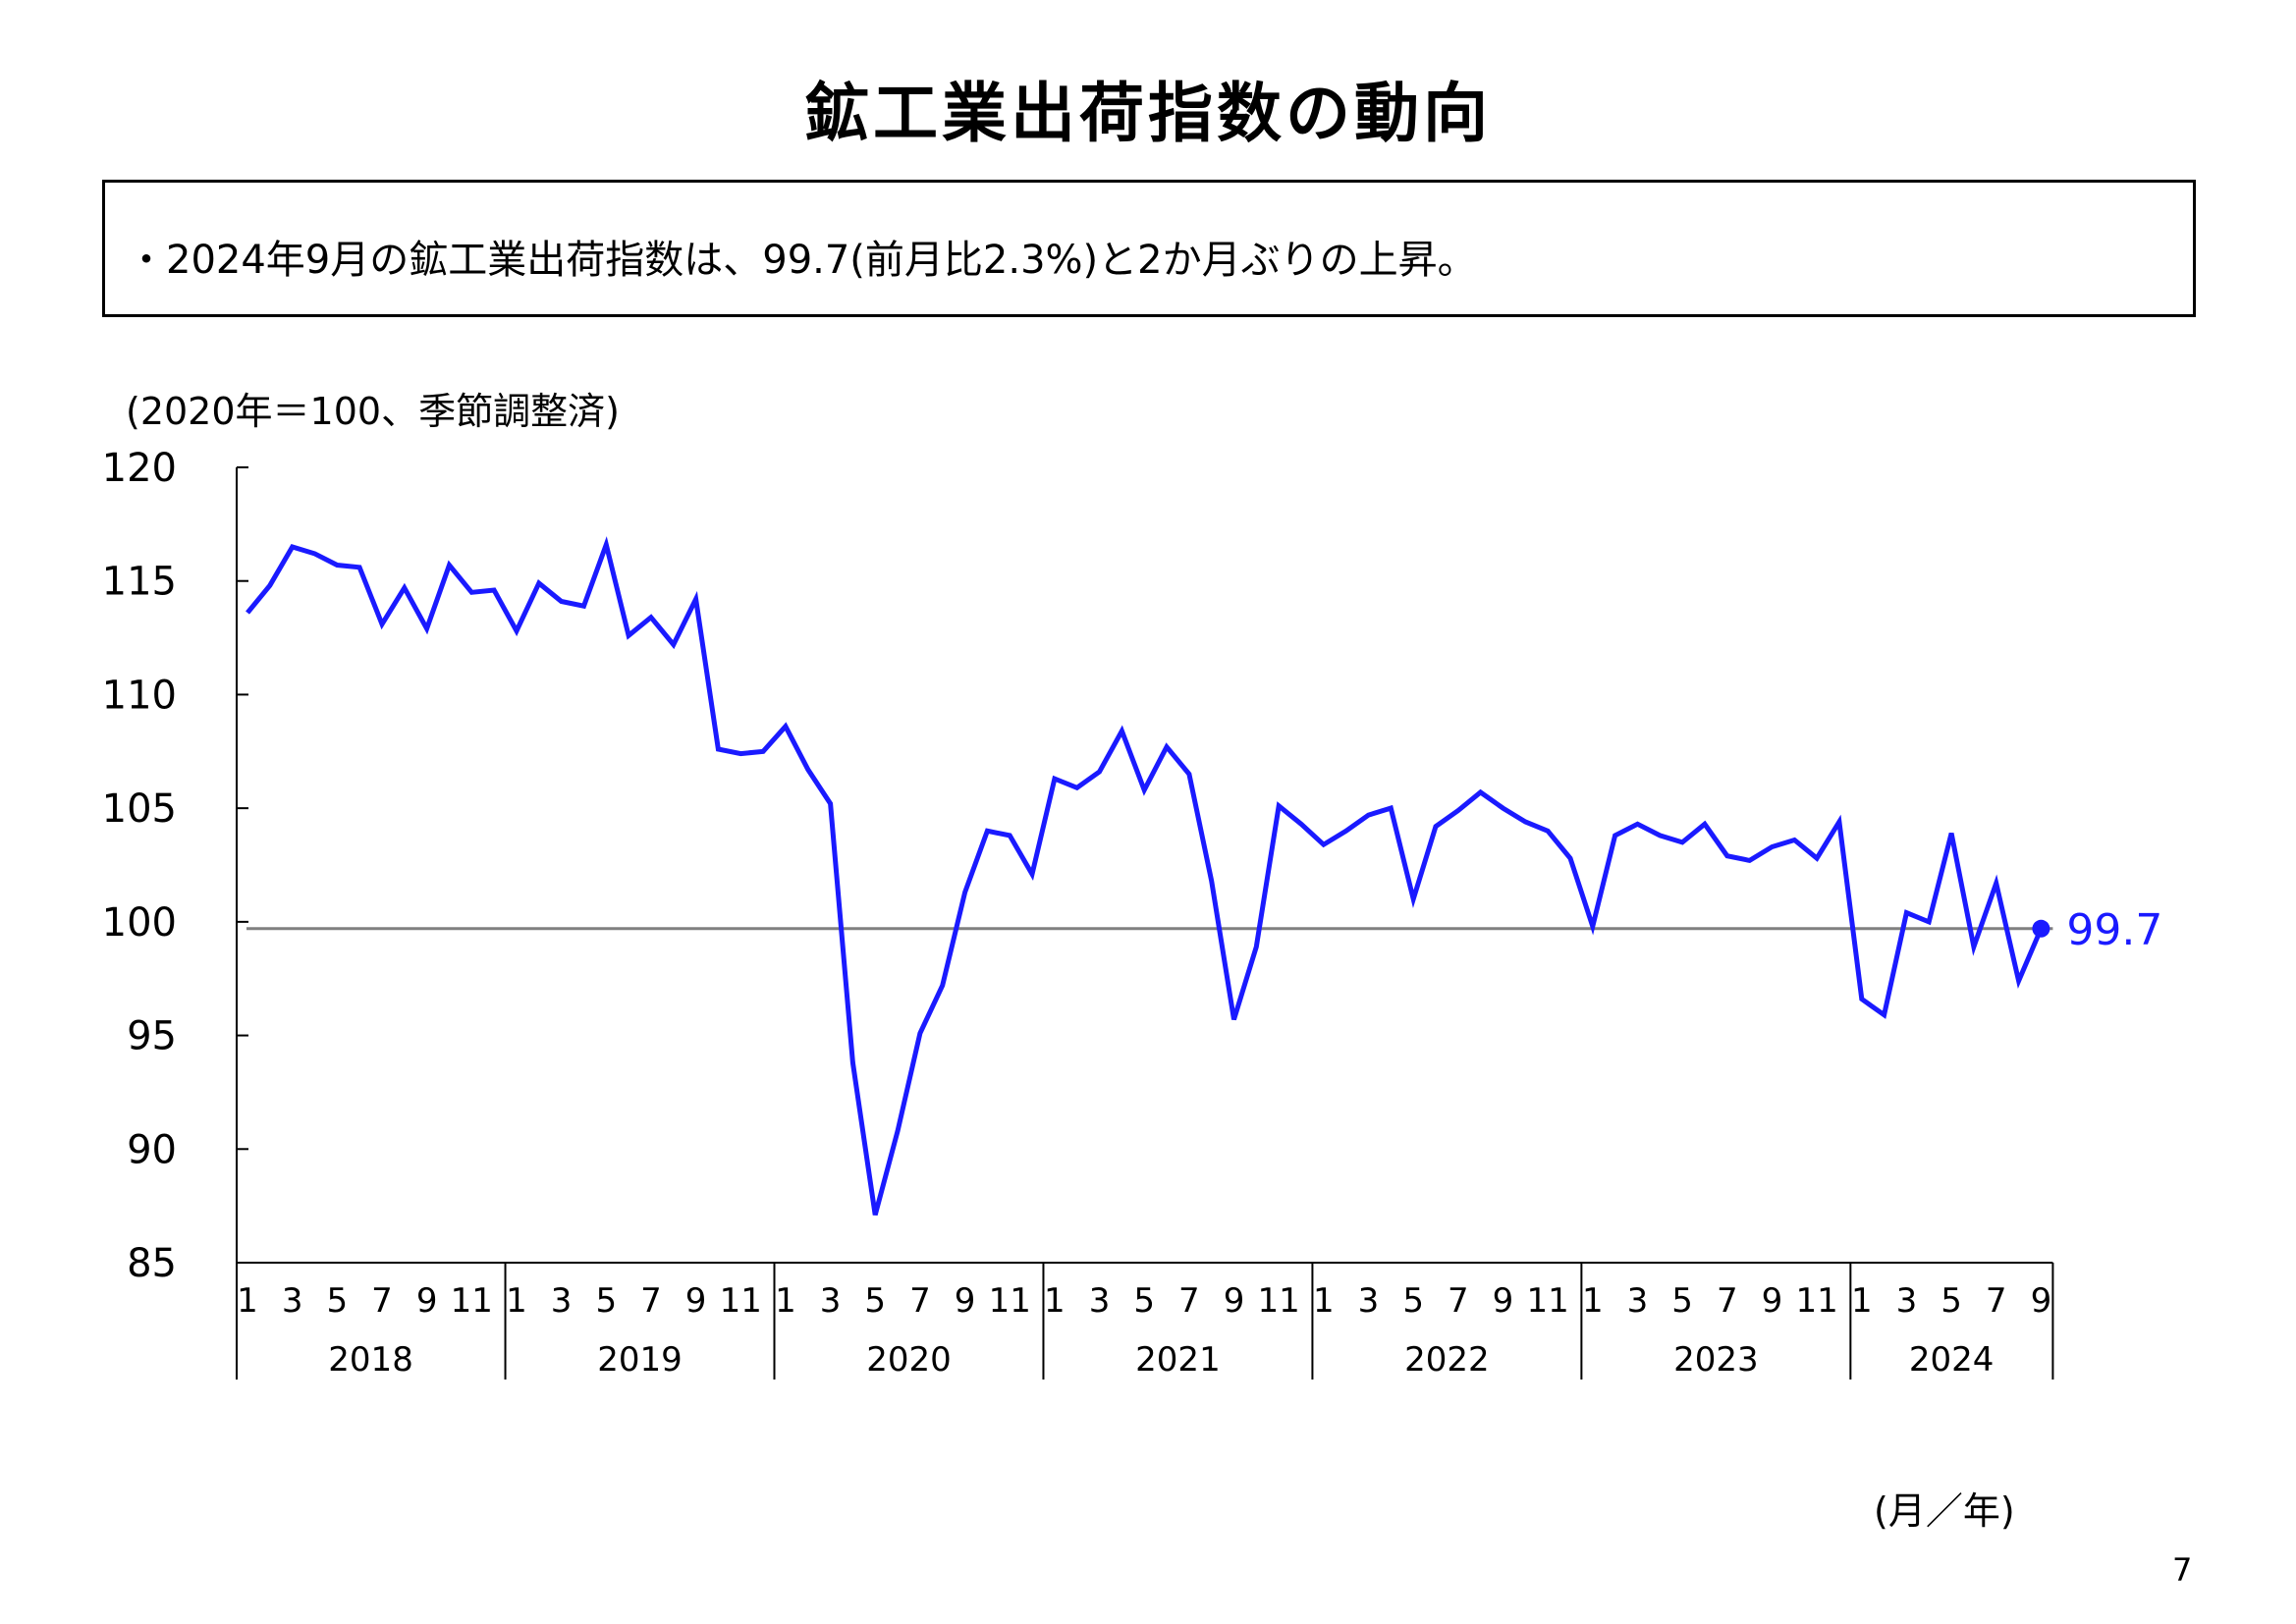 The width and height of the screenshot is (2296, 1624). Describe the element at coordinates (370, 1360) in the screenshot. I see `x-year-label: 2018` at that location.